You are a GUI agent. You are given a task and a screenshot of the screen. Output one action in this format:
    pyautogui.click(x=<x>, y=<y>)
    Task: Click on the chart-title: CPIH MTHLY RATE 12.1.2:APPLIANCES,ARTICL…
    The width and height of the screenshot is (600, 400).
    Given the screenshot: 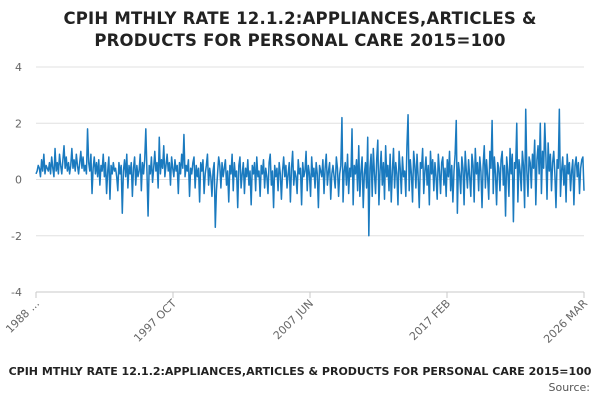 What is the action you would take?
    pyautogui.click(x=300, y=30)
    